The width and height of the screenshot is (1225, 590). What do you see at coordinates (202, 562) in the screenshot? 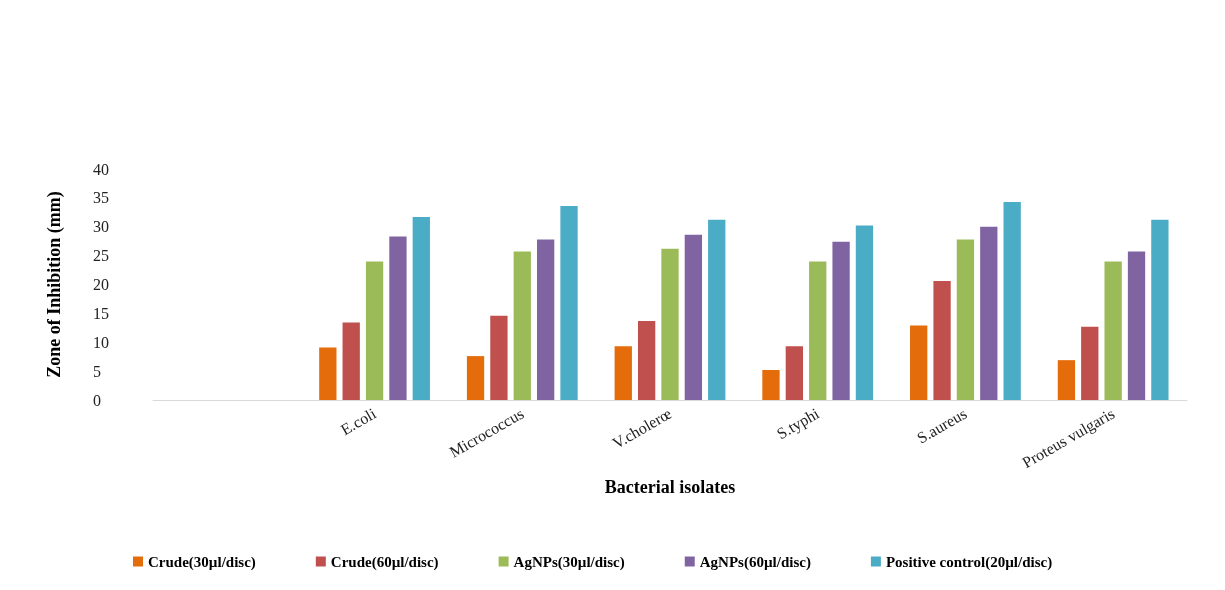
I see `legend-label: Crude(30µl/disc)` at bounding box center [202, 562].